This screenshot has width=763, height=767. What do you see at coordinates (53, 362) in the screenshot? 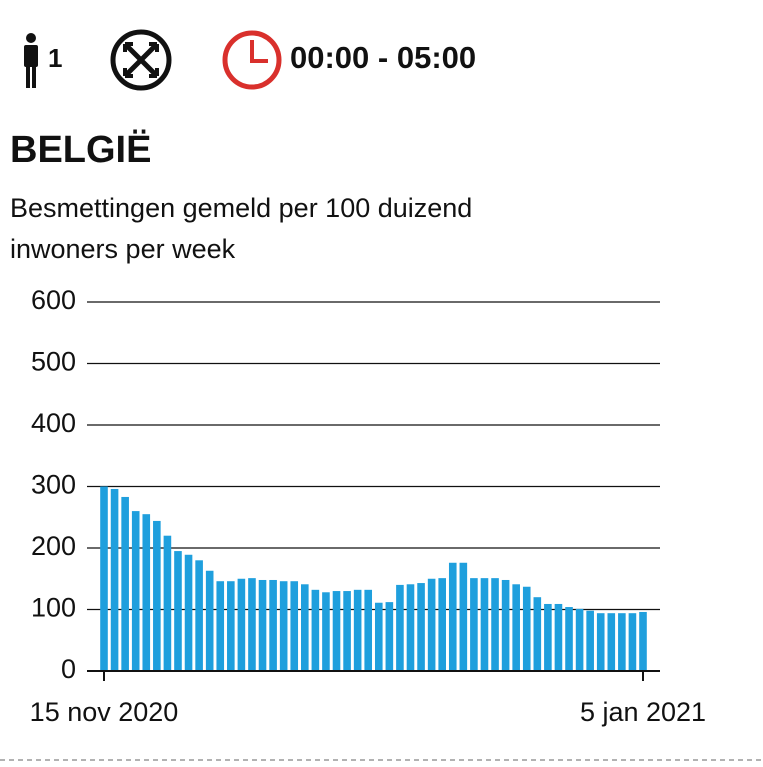
I see `y-tick-label: 500` at bounding box center [53, 362].